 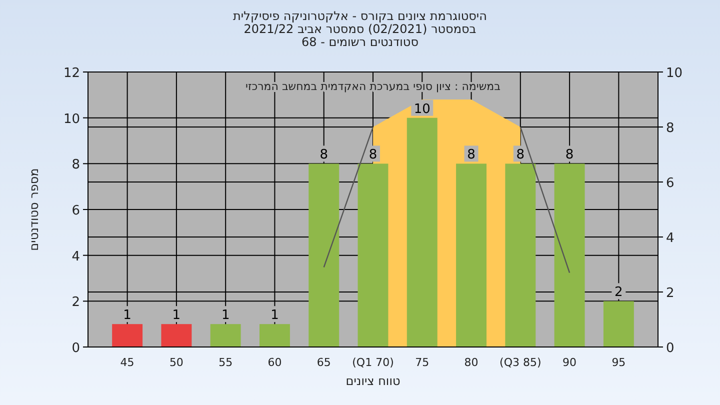 What do you see at coordinates (670, 238) in the screenshot?
I see `y2-tick-label: 4` at bounding box center [670, 238].